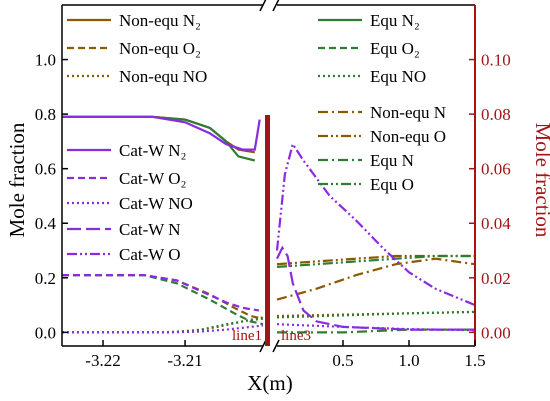 The height and width of the screenshot is (401, 550). What do you see at coordinates (156, 203) in the screenshot?
I see `legend-label: Cat-W NO` at bounding box center [156, 203].